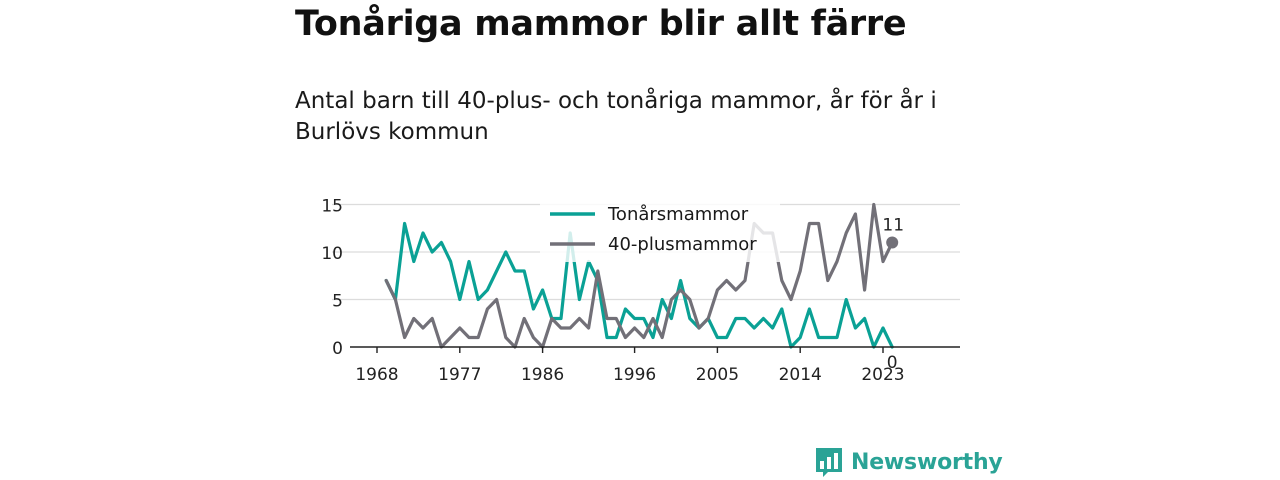 This screenshot has width=1280, height=480. Describe the element at coordinates (337, 349) in the screenshot. I see `y-tick-label: 0` at that location.